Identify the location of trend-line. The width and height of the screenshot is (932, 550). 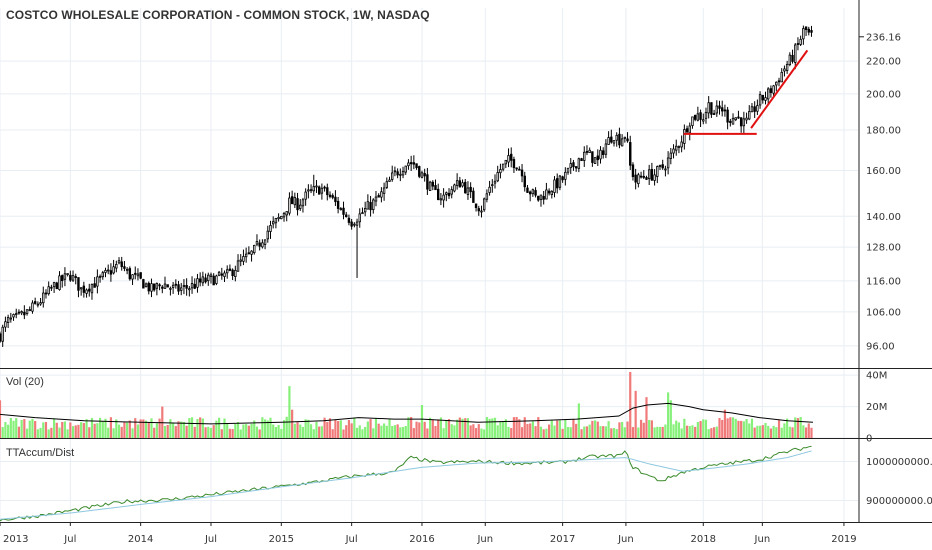
(779, 89).